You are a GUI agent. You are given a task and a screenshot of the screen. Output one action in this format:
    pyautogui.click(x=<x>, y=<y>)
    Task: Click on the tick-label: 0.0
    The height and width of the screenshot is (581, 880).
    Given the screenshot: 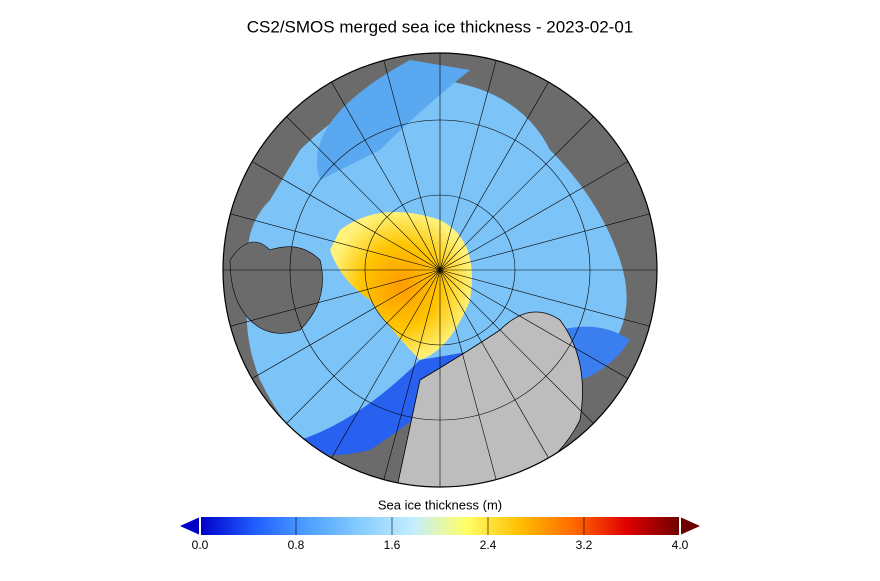 What is the action you would take?
    pyautogui.click(x=200, y=545)
    